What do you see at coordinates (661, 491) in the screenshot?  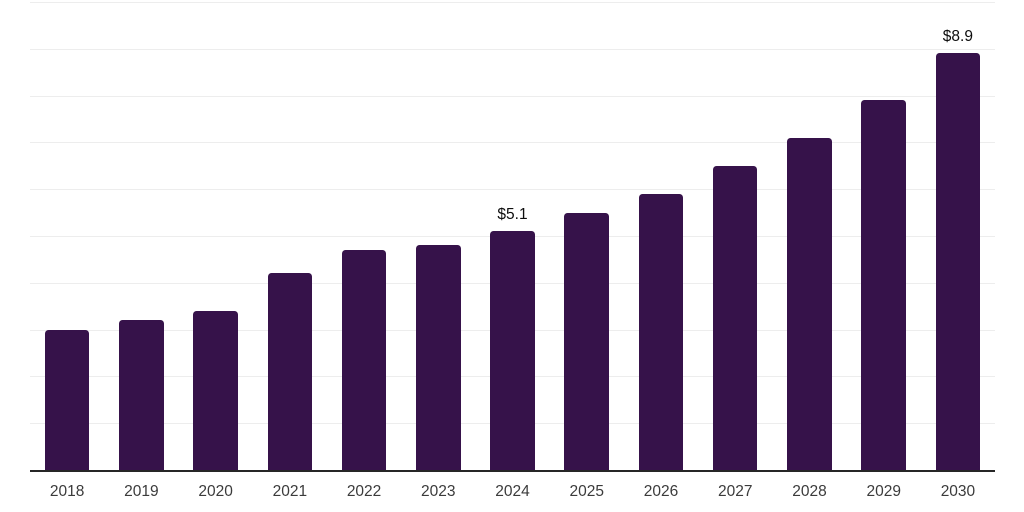 I see `x-tick-label-2026: 2026` at bounding box center [661, 491].